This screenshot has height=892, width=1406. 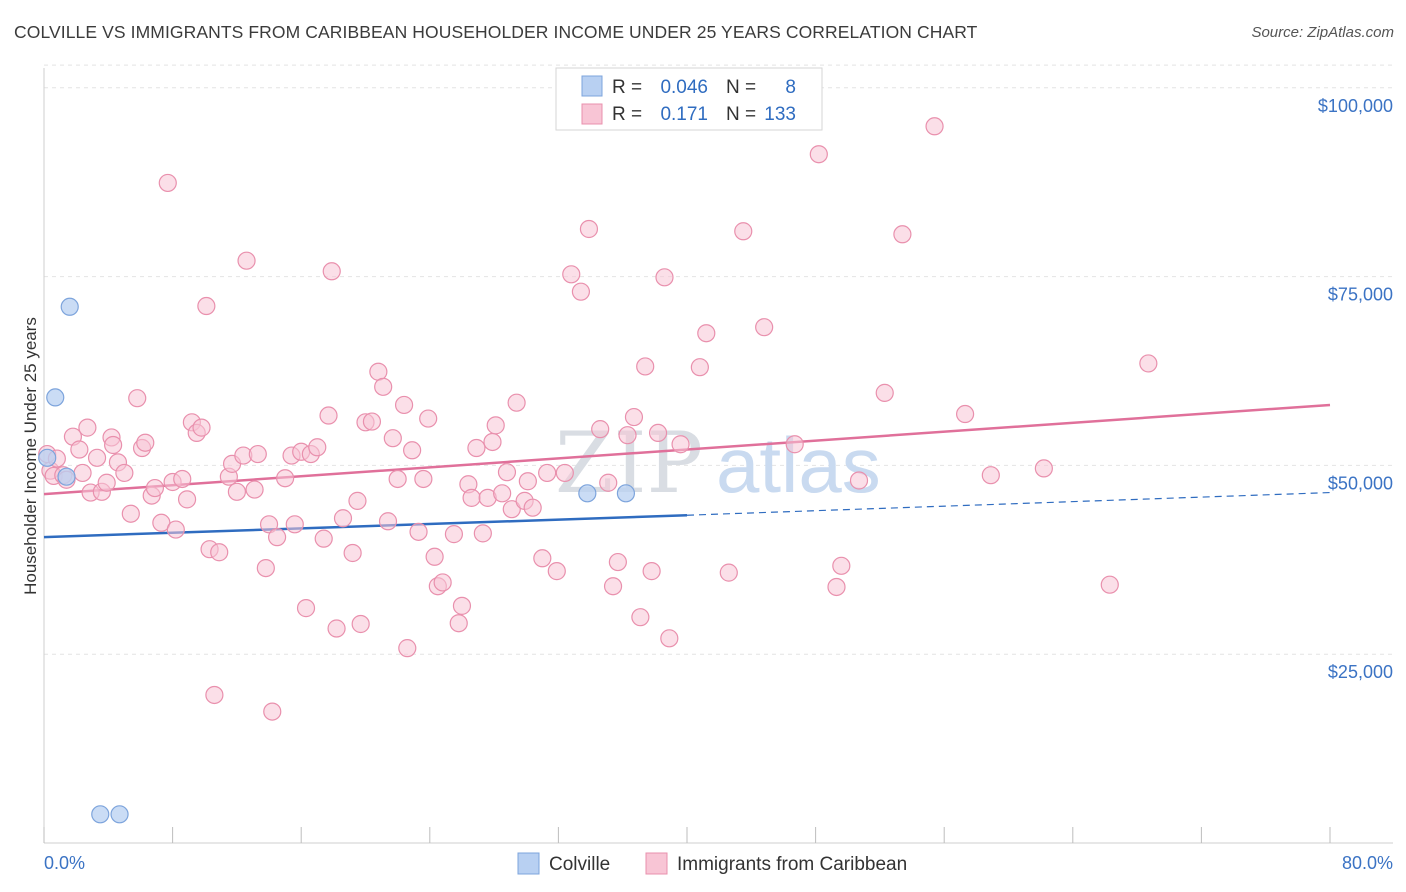 What do you see at coordinates (684, 87) in the screenshot?
I see `stats-r-value-1: 0.046` at bounding box center [684, 87].